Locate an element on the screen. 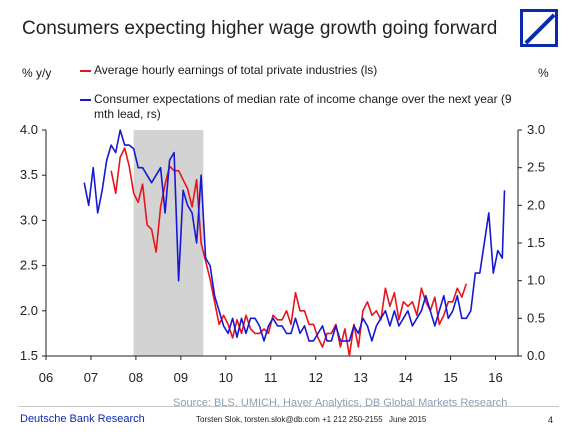  footer-divider is located at coordinates (288, 406).